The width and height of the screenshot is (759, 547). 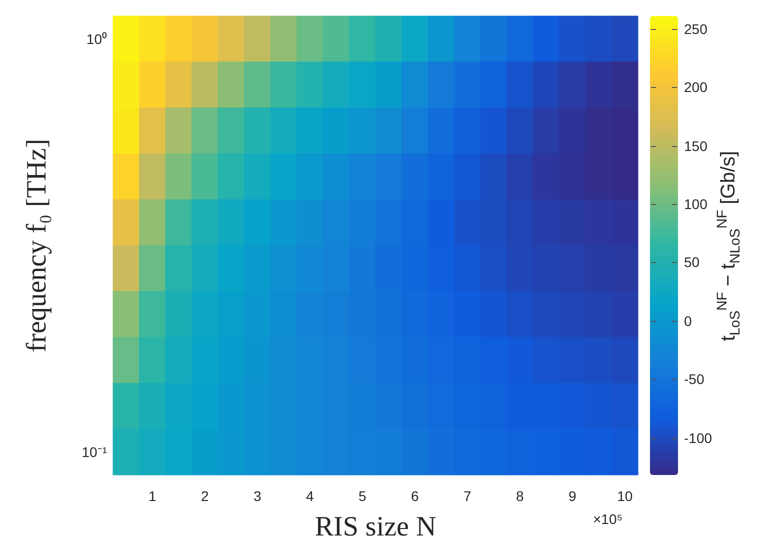 What do you see at coordinates (694, 379) in the screenshot?
I see `color-bar-label: -50` at bounding box center [694, 379].